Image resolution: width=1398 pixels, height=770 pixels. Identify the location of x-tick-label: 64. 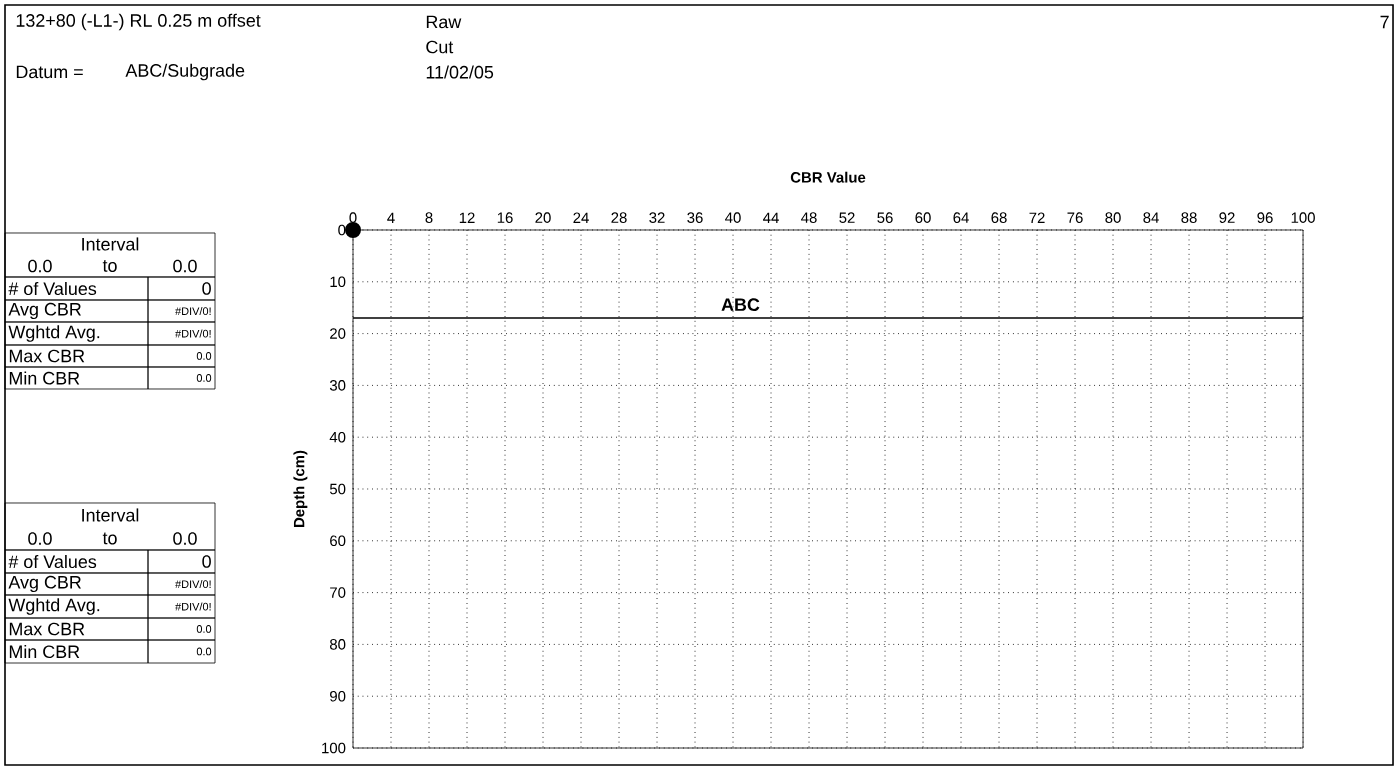
(961, 217).